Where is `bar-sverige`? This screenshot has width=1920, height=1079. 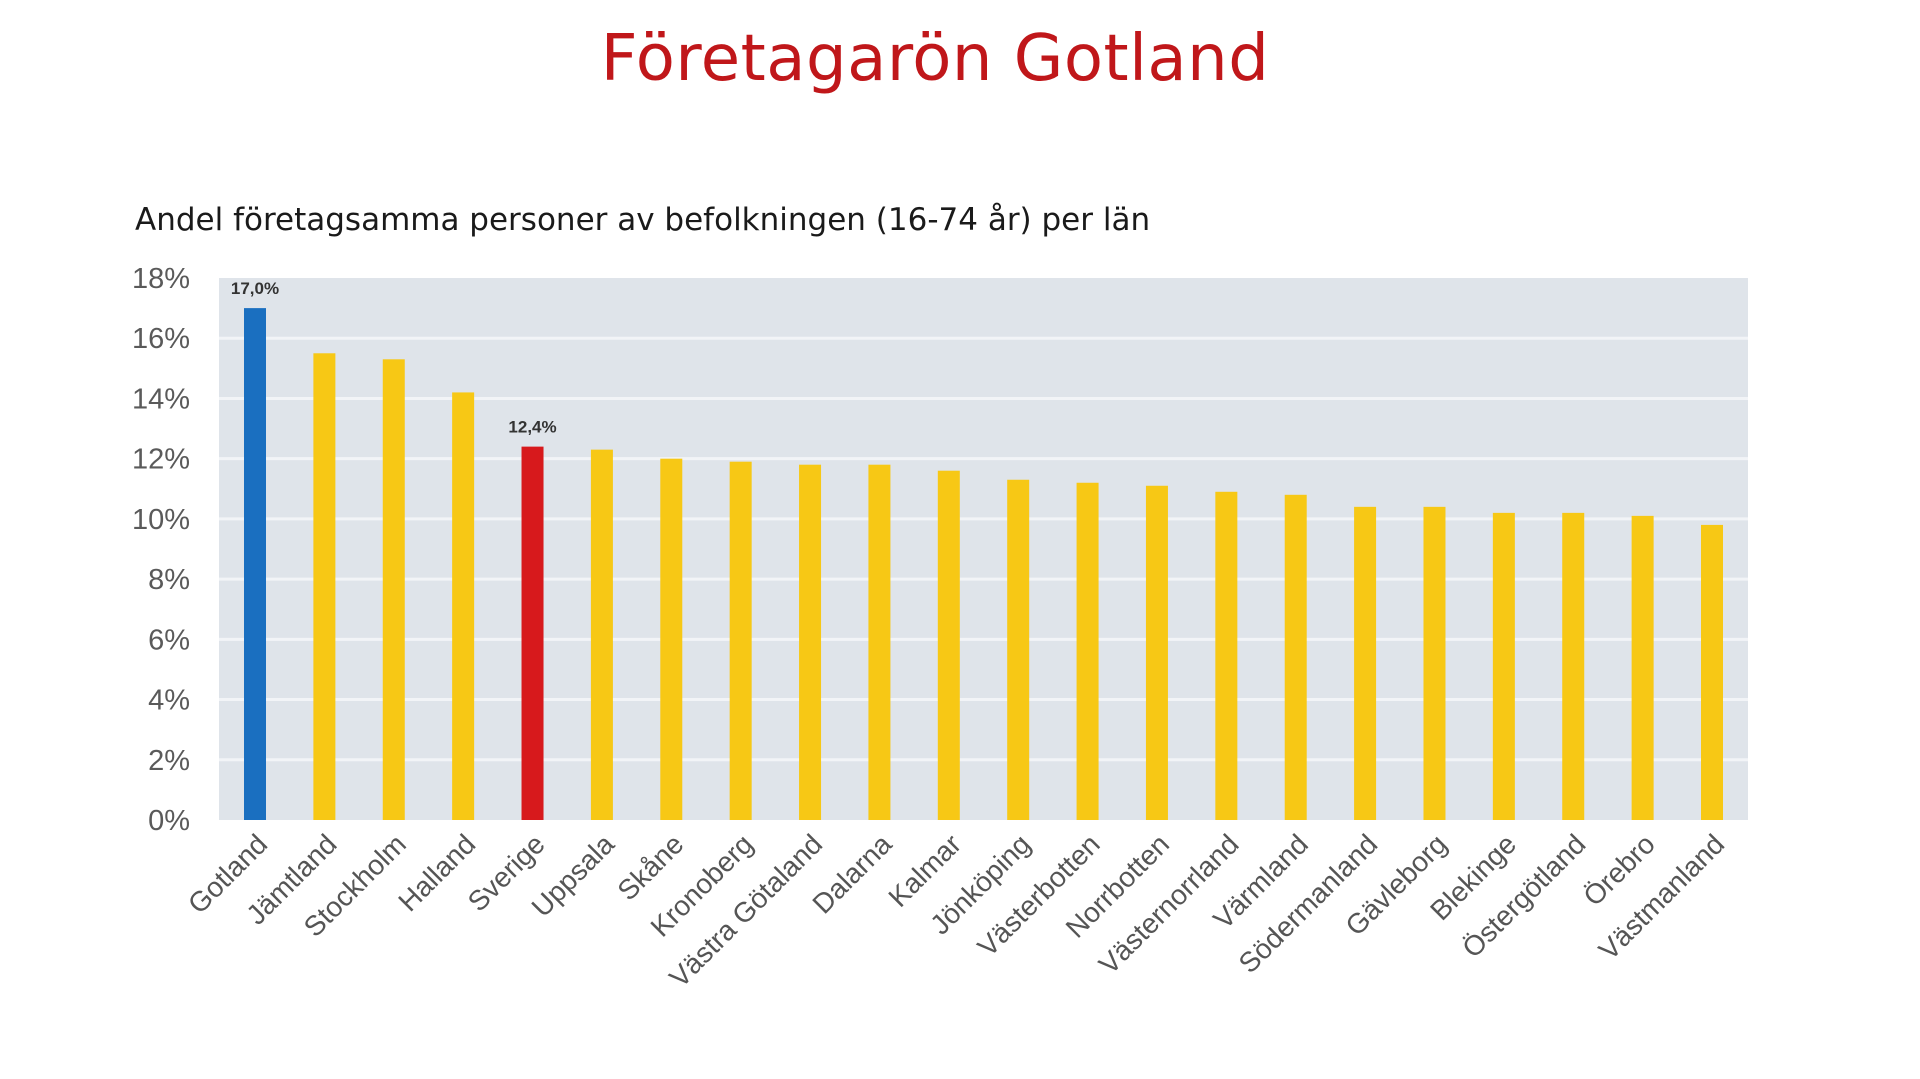 bar-sverige is located at coordinates (532, 633).